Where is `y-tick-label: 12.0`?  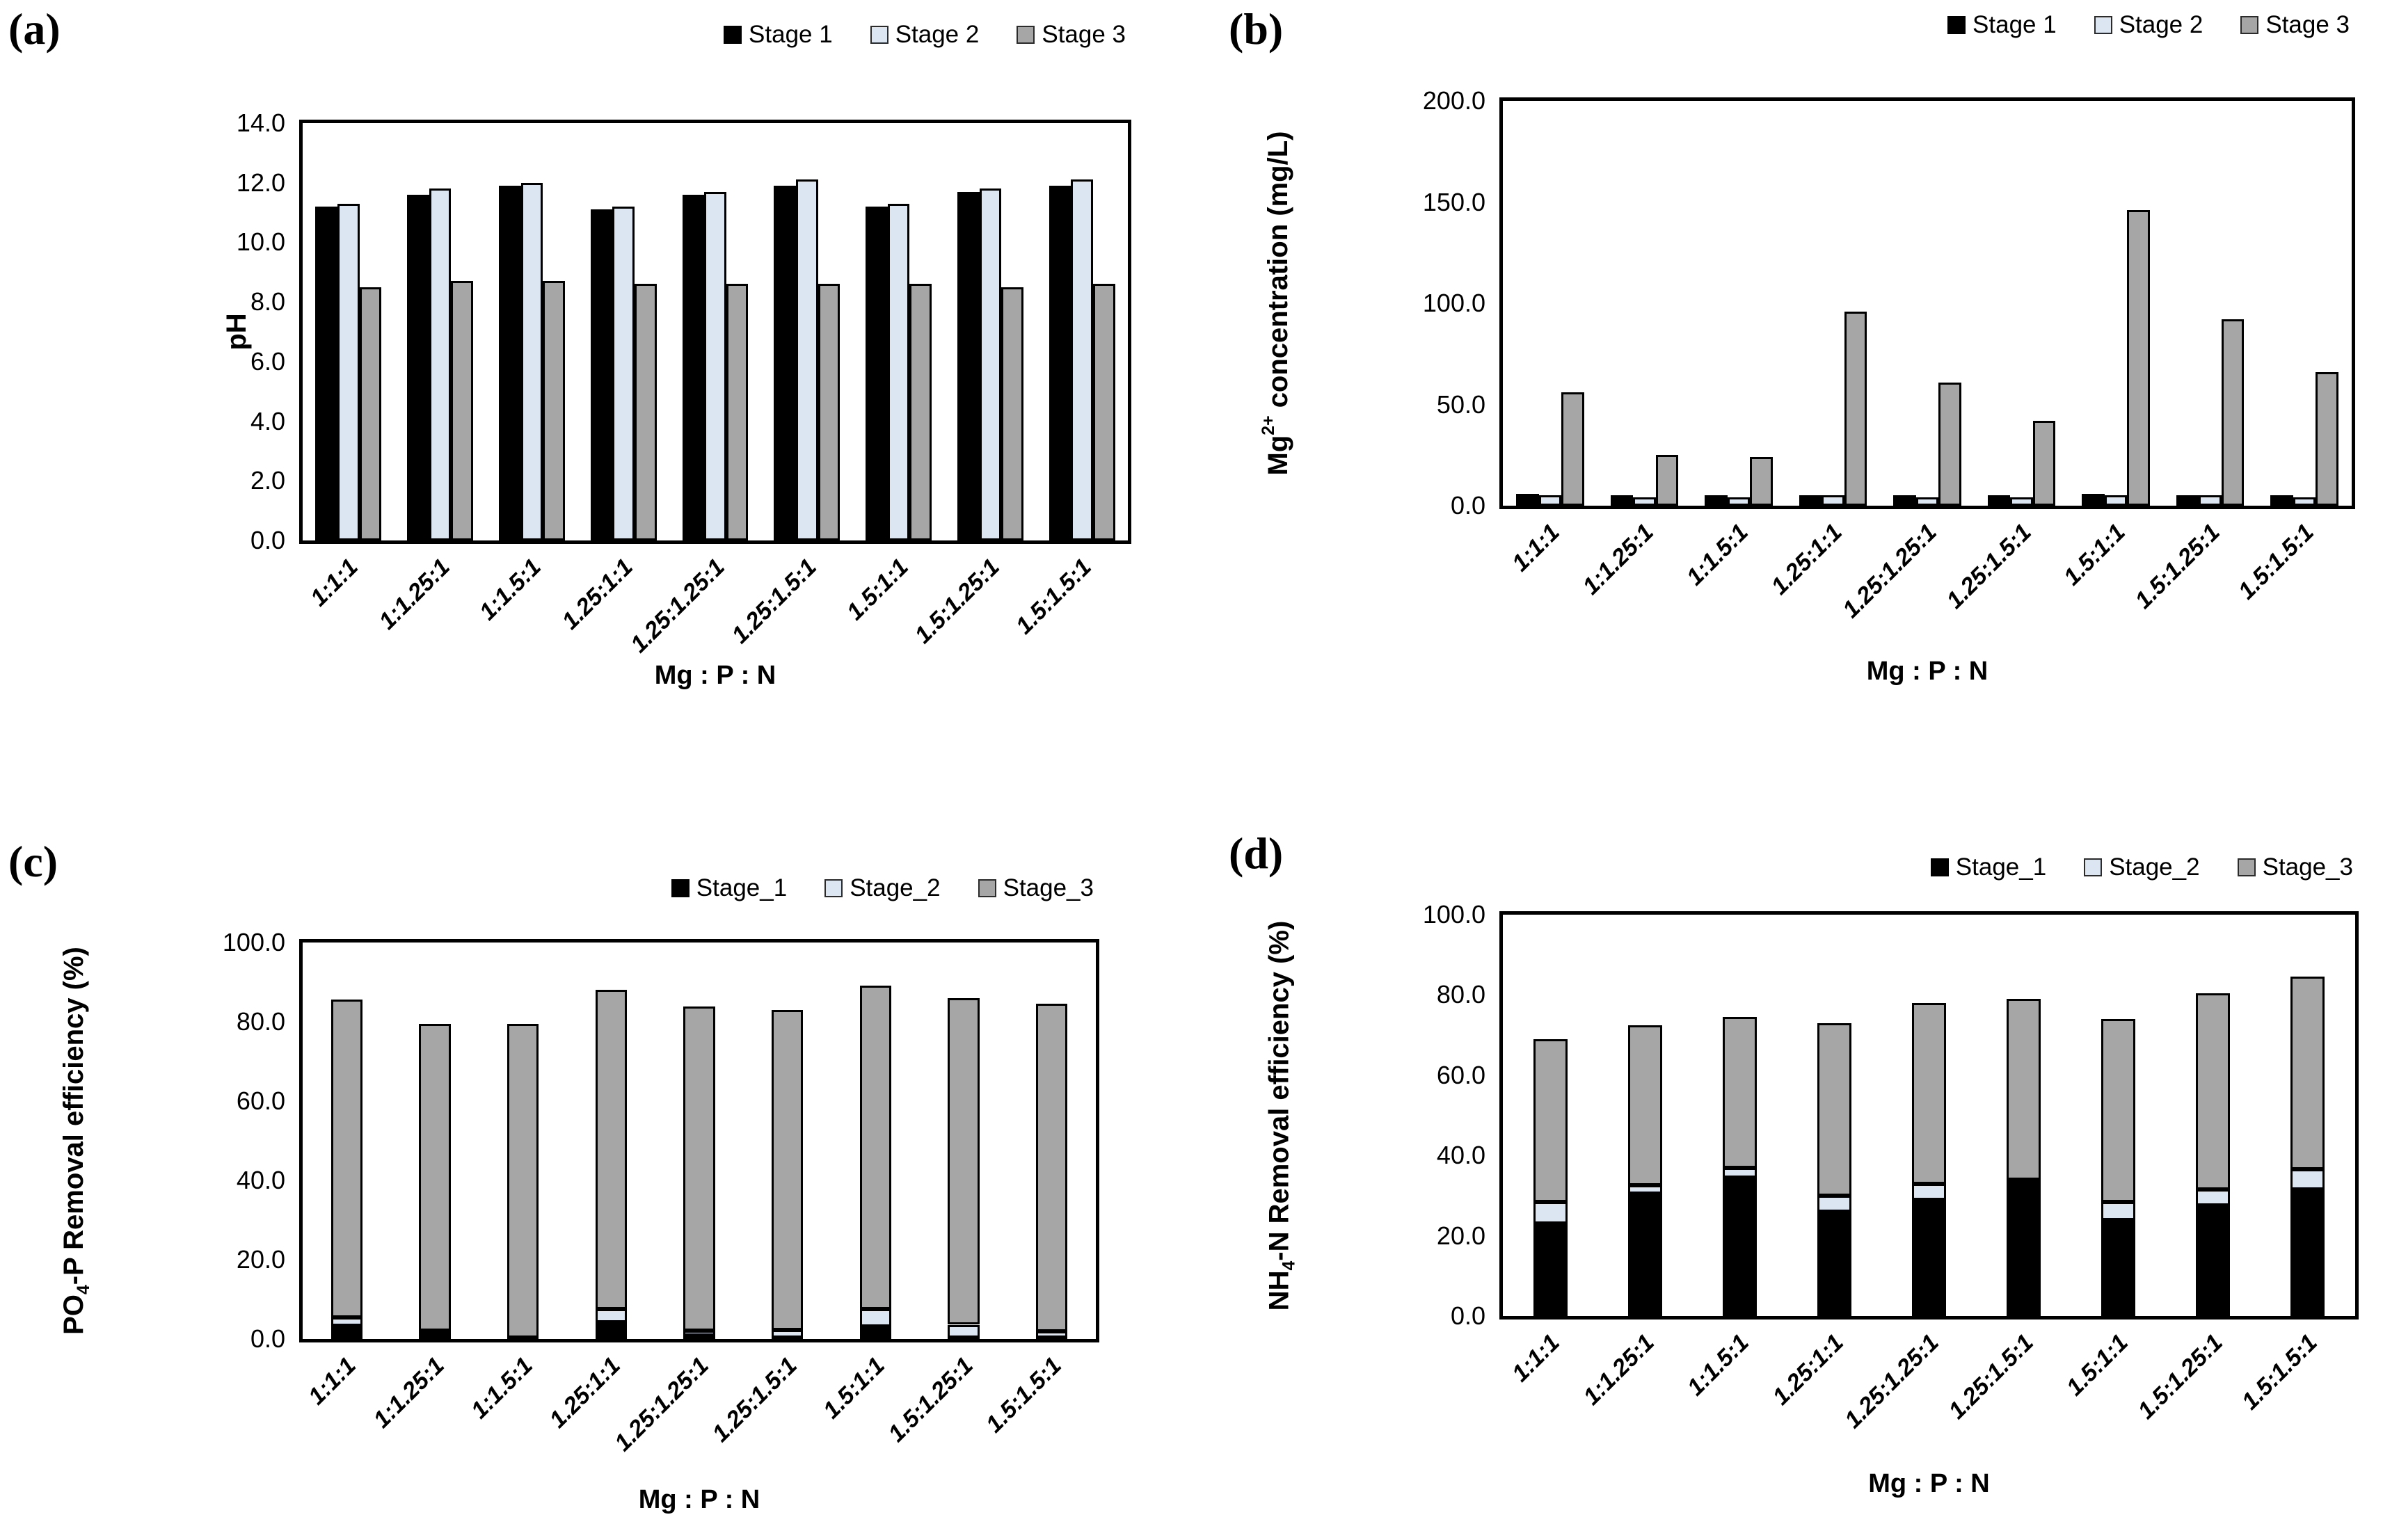
y-tick-label: 12.0 is located at coordinates (260, 182).